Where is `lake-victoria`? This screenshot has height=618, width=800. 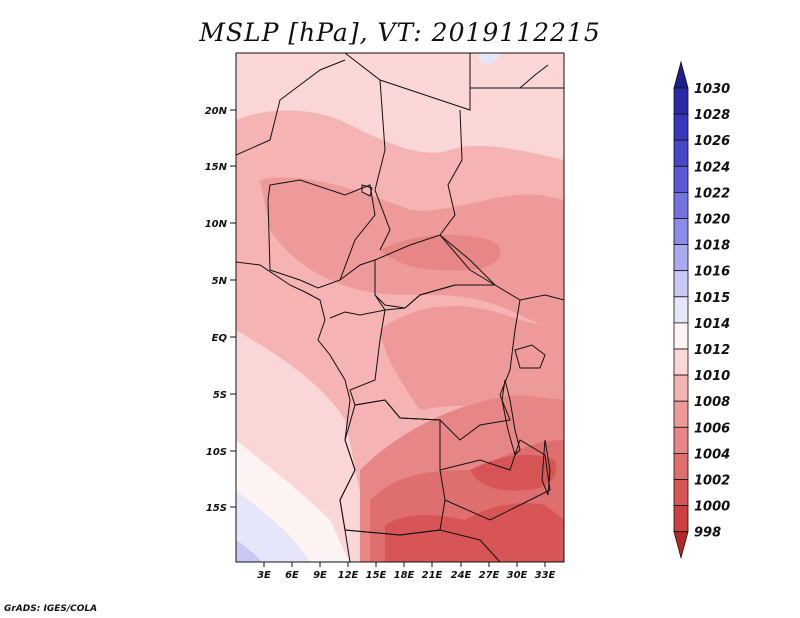 lake-victoria is located at coordinates (530, 356).